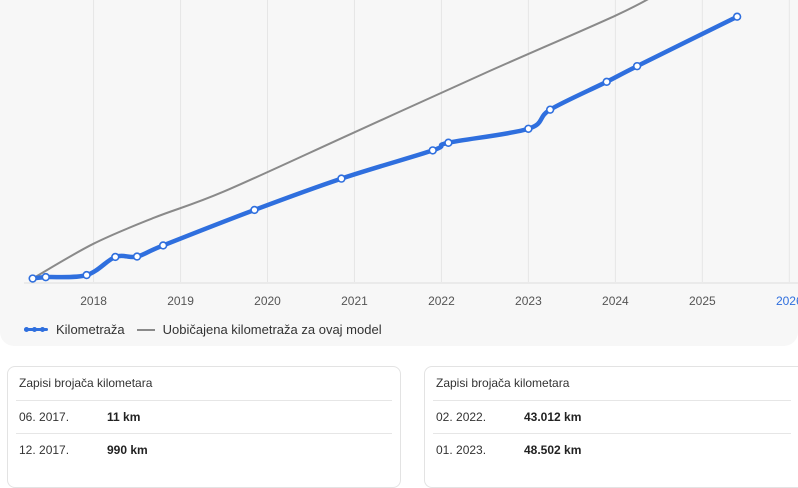 The width and height of the screenshot is (798, 488). What do you see at coordinates (615, 301) in the screenshot?
I see `x-tick-label: 2024` at bounding box center [615, 301].